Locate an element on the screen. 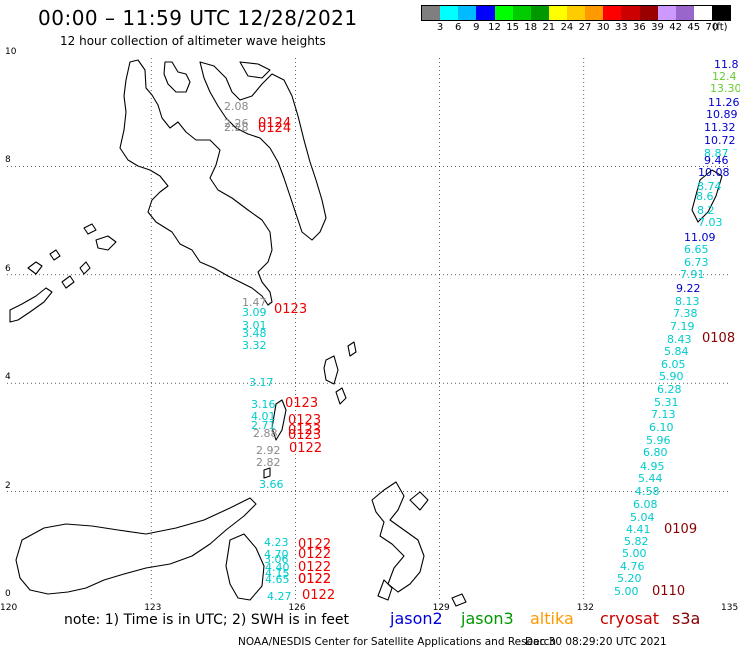 This screenshot has width=740, height=650. wave-height-value: 8.43 is located at coordinates (679, 339).